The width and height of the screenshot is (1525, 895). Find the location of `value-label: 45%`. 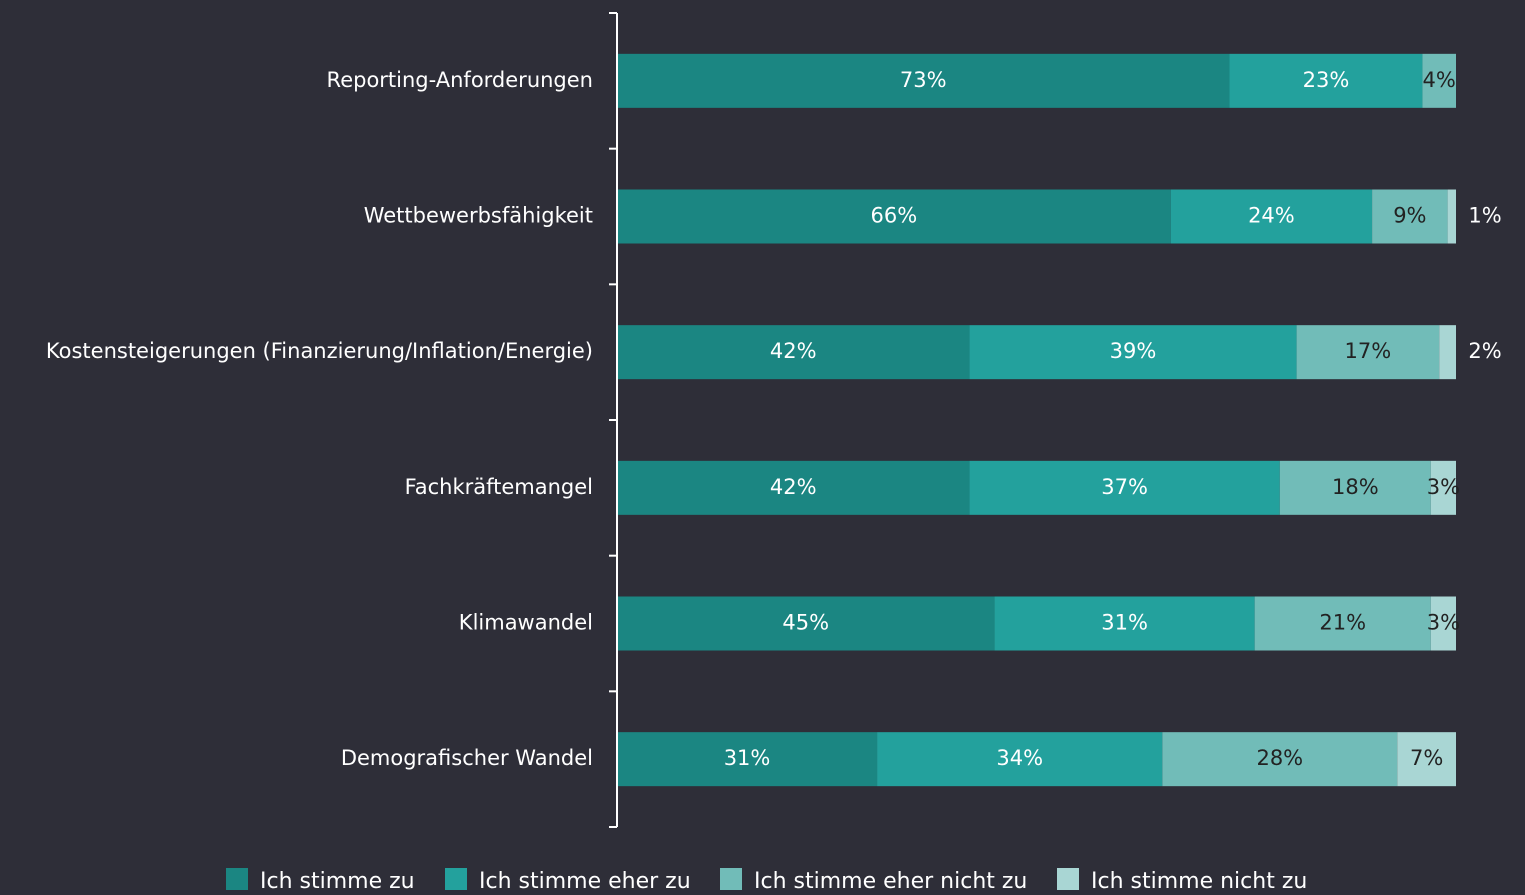

value-label: 45% is located at coordinates (805, 623).